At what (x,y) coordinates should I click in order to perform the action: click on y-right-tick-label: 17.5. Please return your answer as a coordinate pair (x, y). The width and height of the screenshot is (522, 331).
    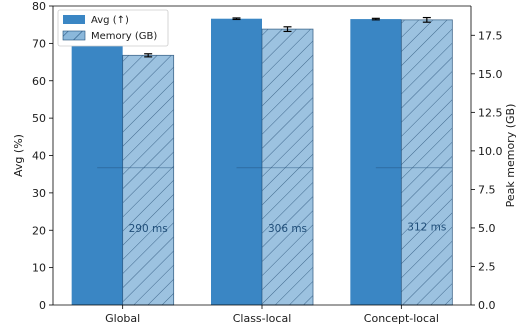
    Looking at the image, I should click on (490, 35).